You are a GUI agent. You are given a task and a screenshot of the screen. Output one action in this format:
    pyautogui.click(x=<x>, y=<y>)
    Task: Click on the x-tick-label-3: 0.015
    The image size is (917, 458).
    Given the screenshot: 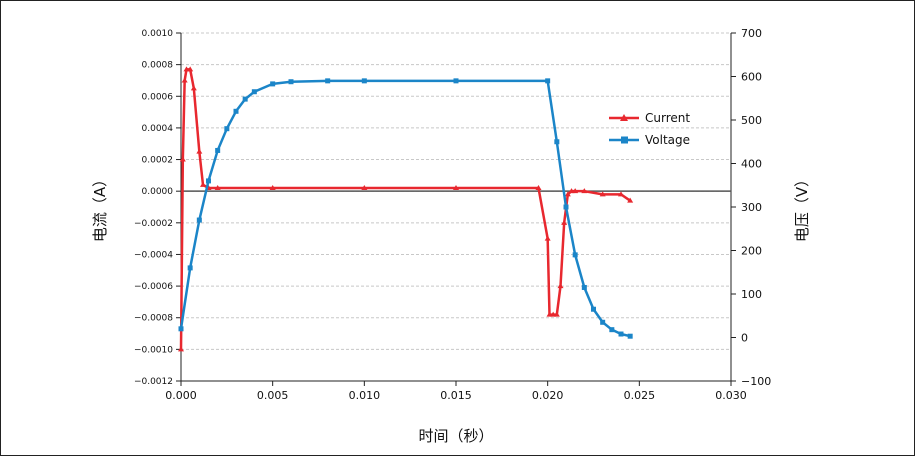 What is the action you would take?
    pyautogui.click(x=456, y=395)
    